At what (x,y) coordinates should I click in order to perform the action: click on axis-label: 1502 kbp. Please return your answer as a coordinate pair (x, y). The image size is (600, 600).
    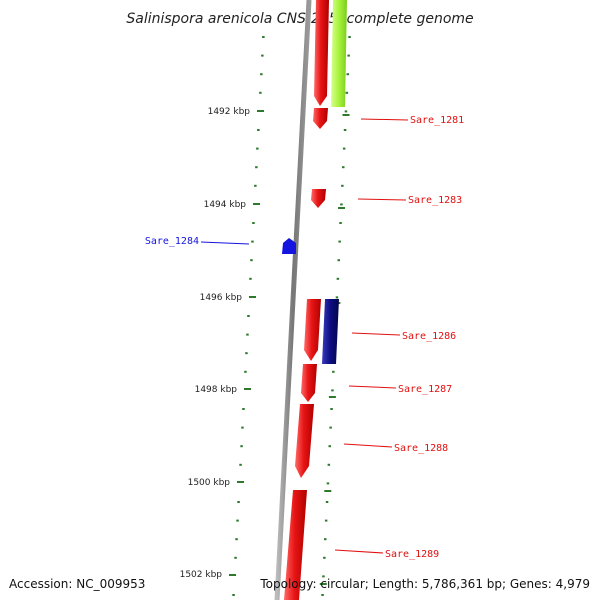
    Looking at the image, I should click on (201, 575).